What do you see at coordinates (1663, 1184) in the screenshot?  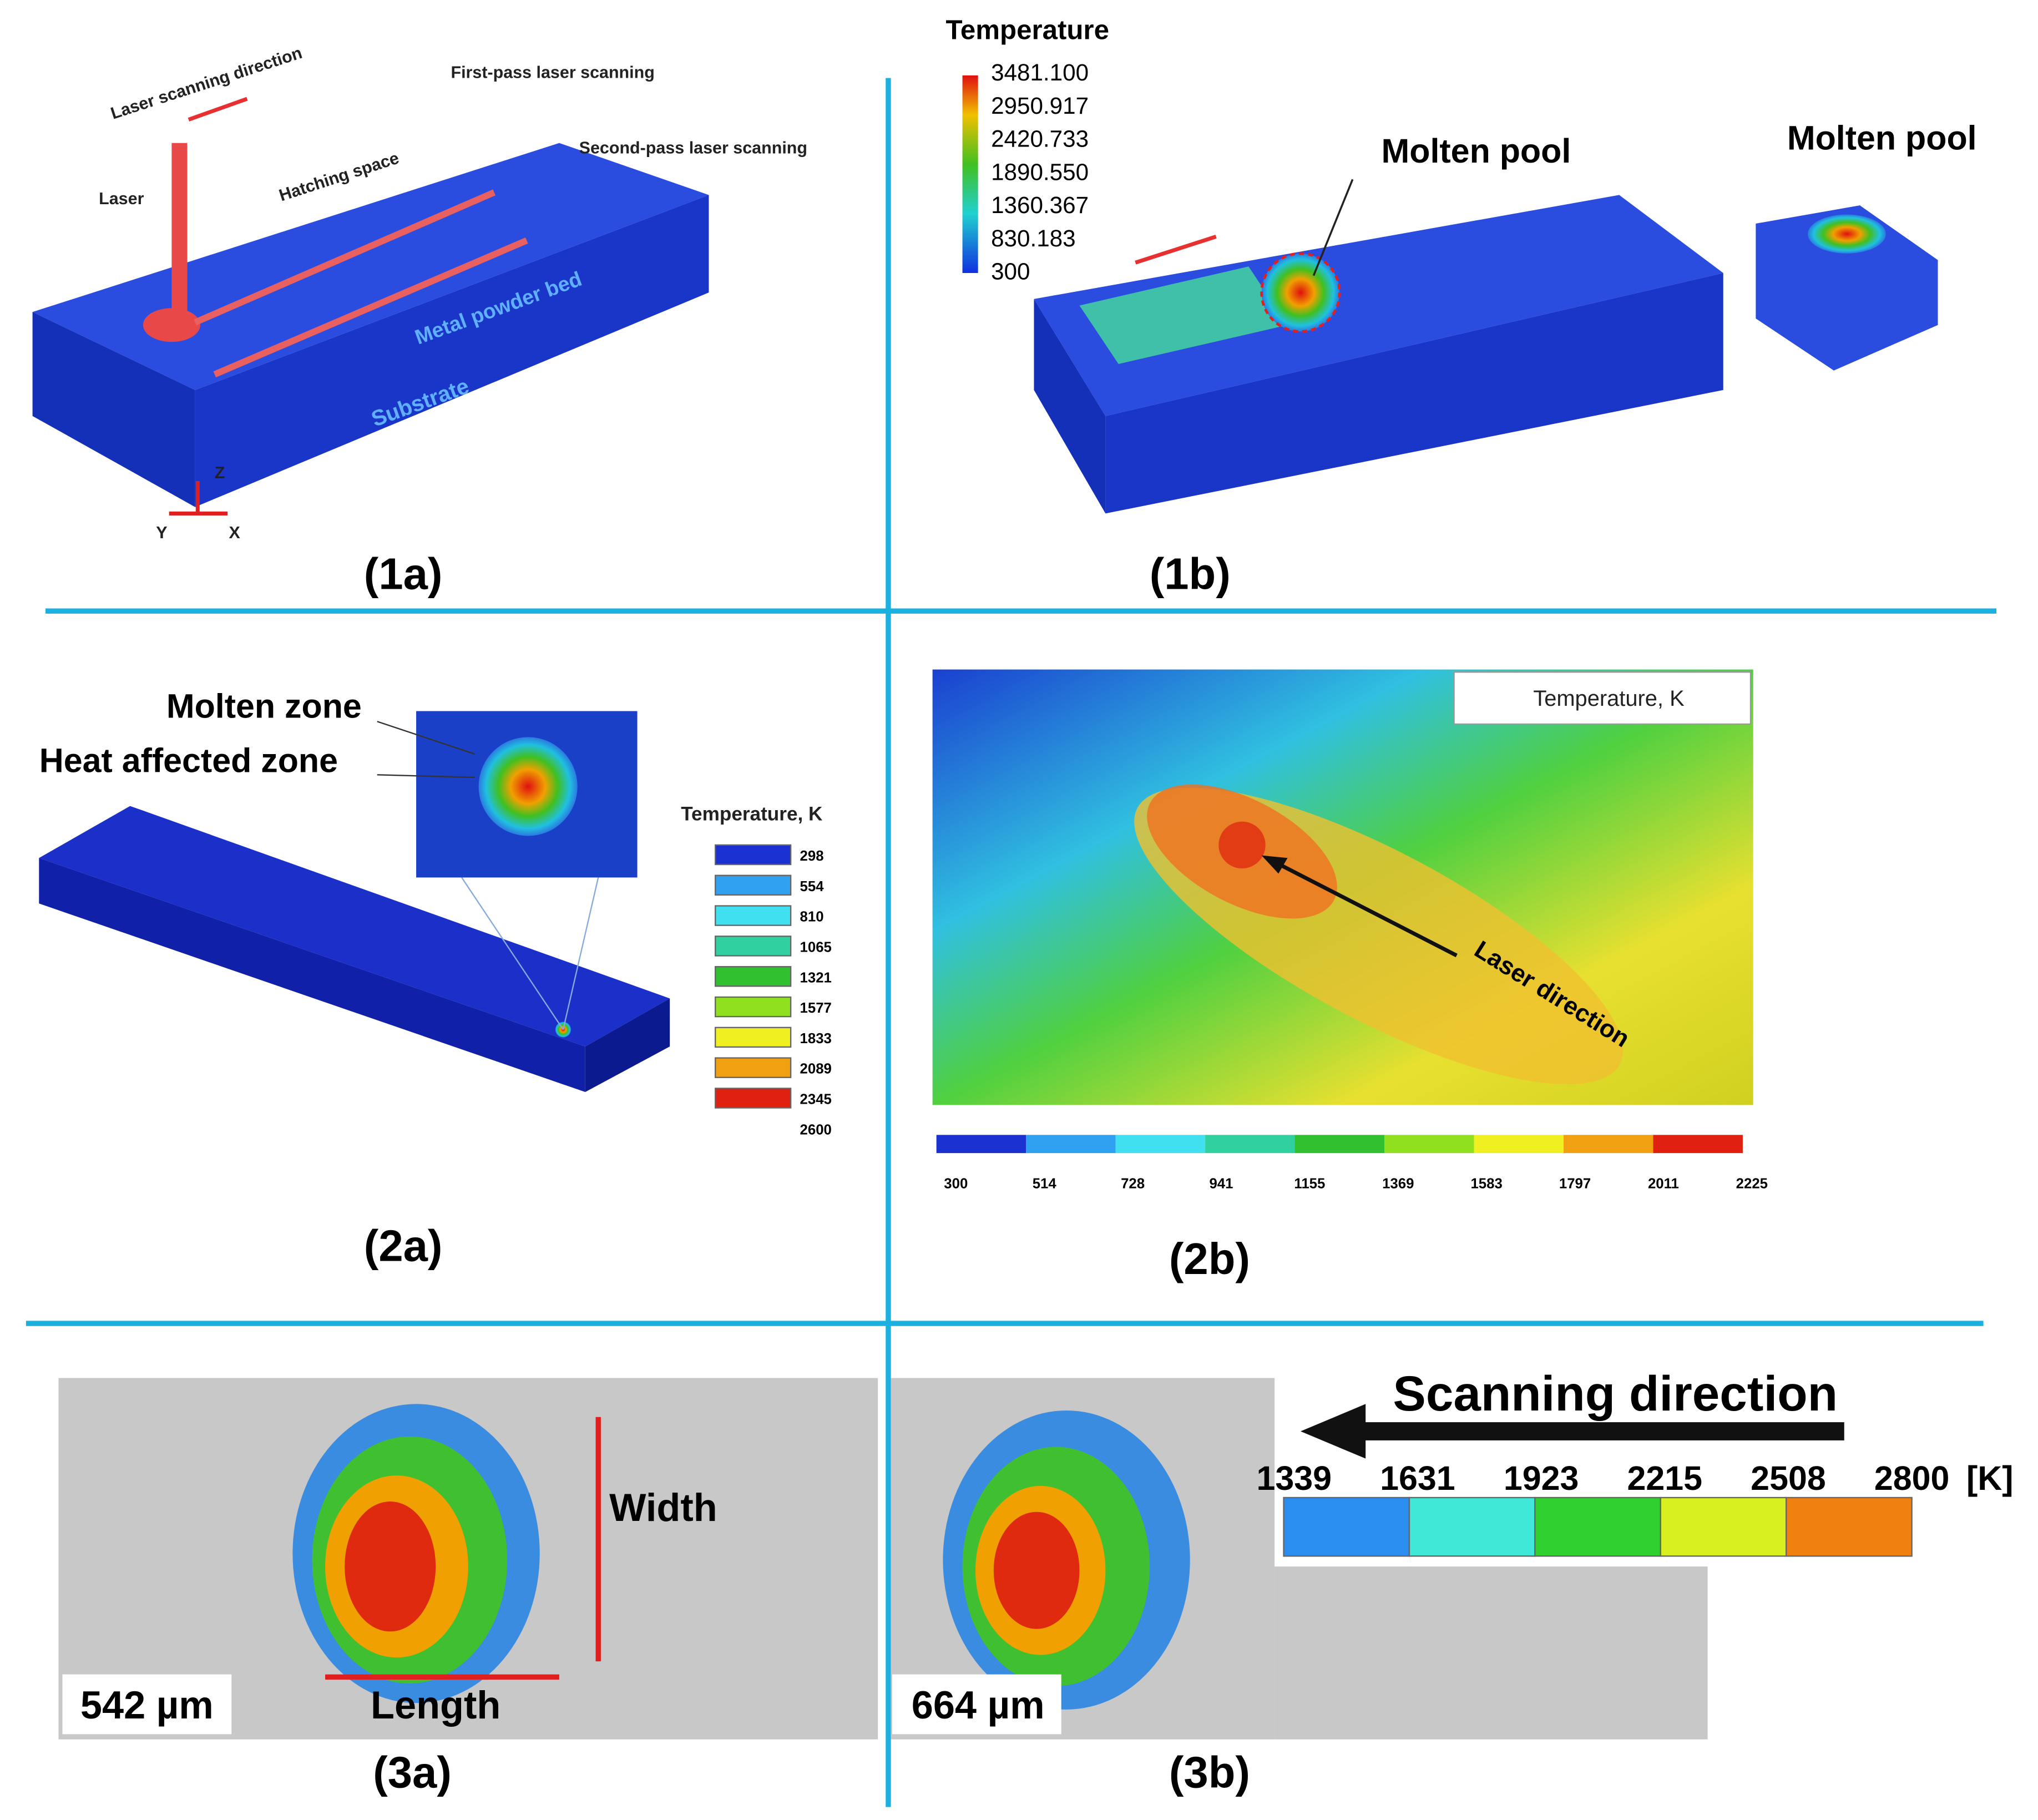 I see `colorbar-tick: 2011` at bounding box center [1663, 1184].